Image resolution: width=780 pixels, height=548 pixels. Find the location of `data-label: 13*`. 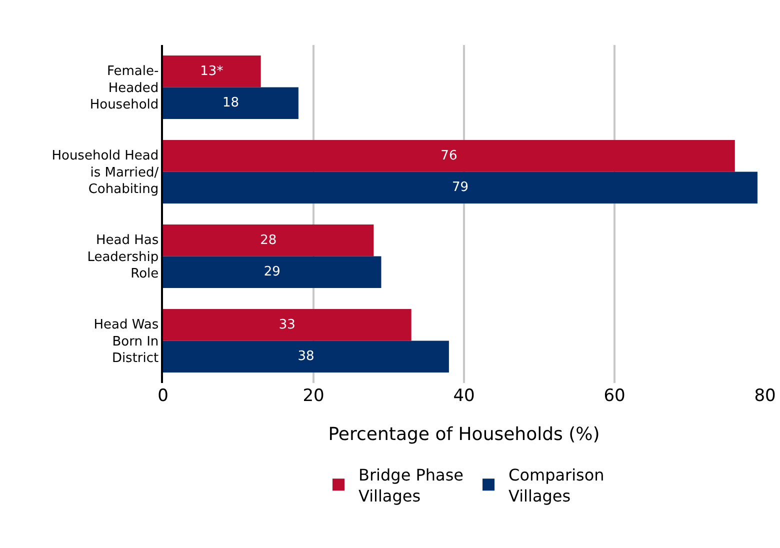

data-label: 13* is located at coordinates (212, 71).